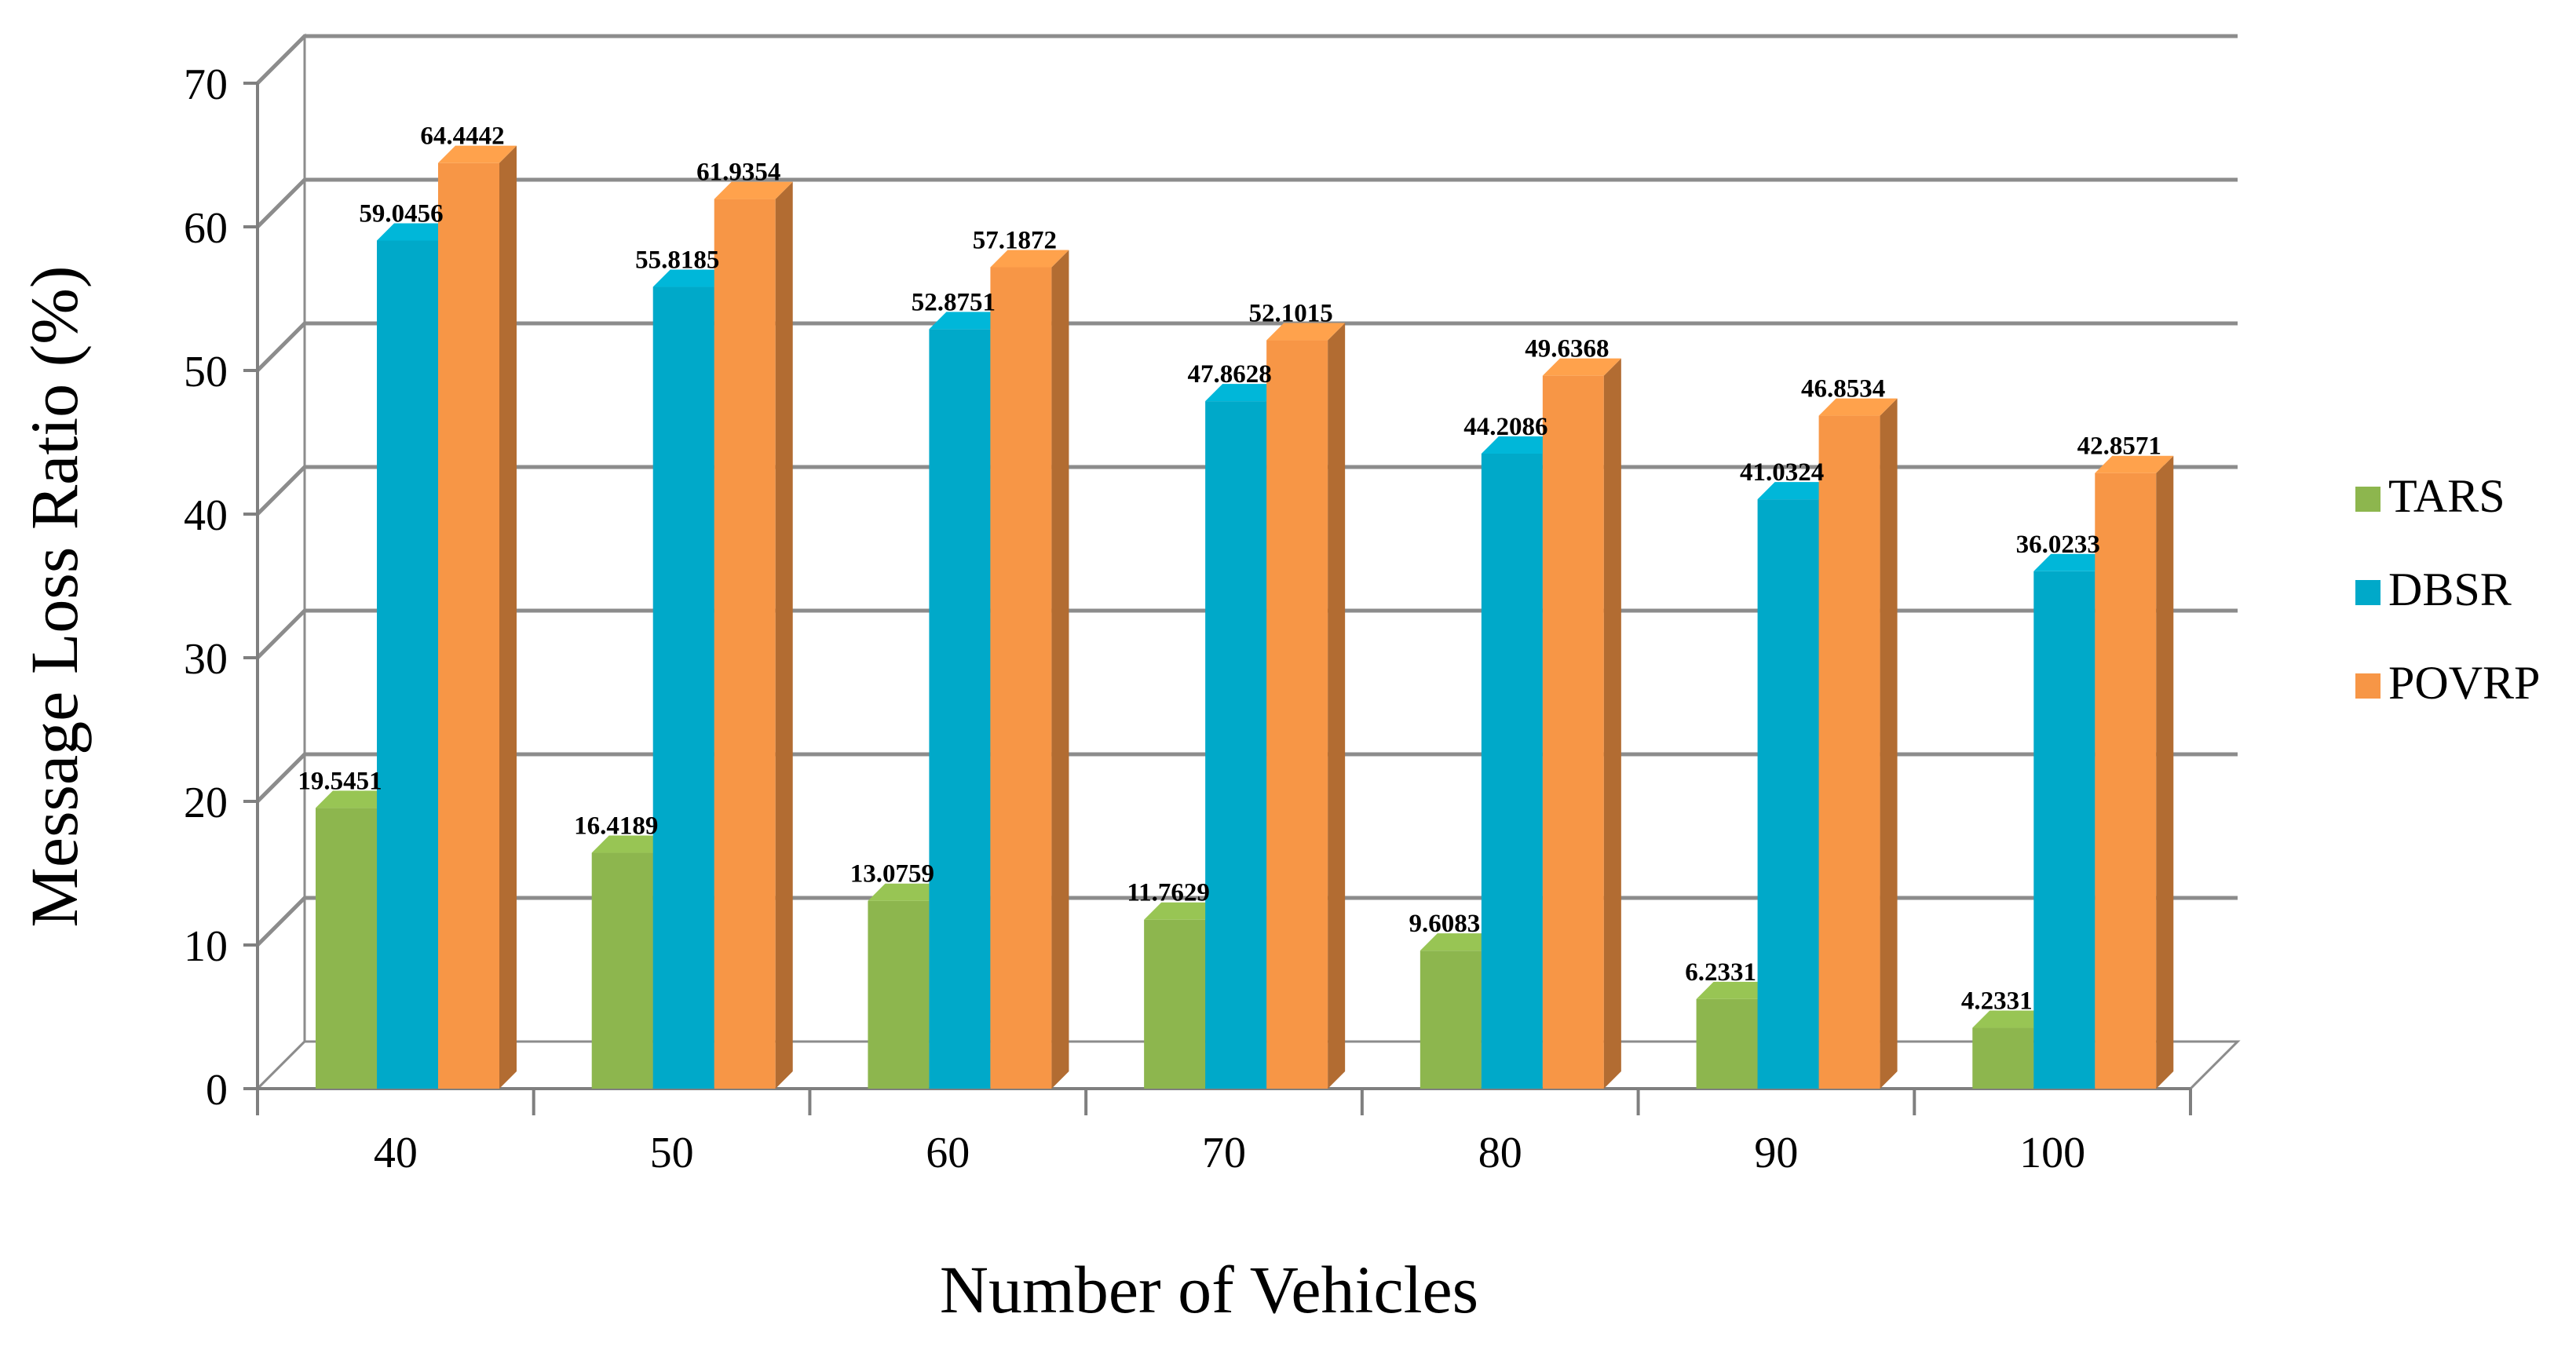  What do you see at coordinates (54, 596) in the screenshot?
I see `y-axis-title: Message Loss Ratio (%)` at bounding box center [54, 596].